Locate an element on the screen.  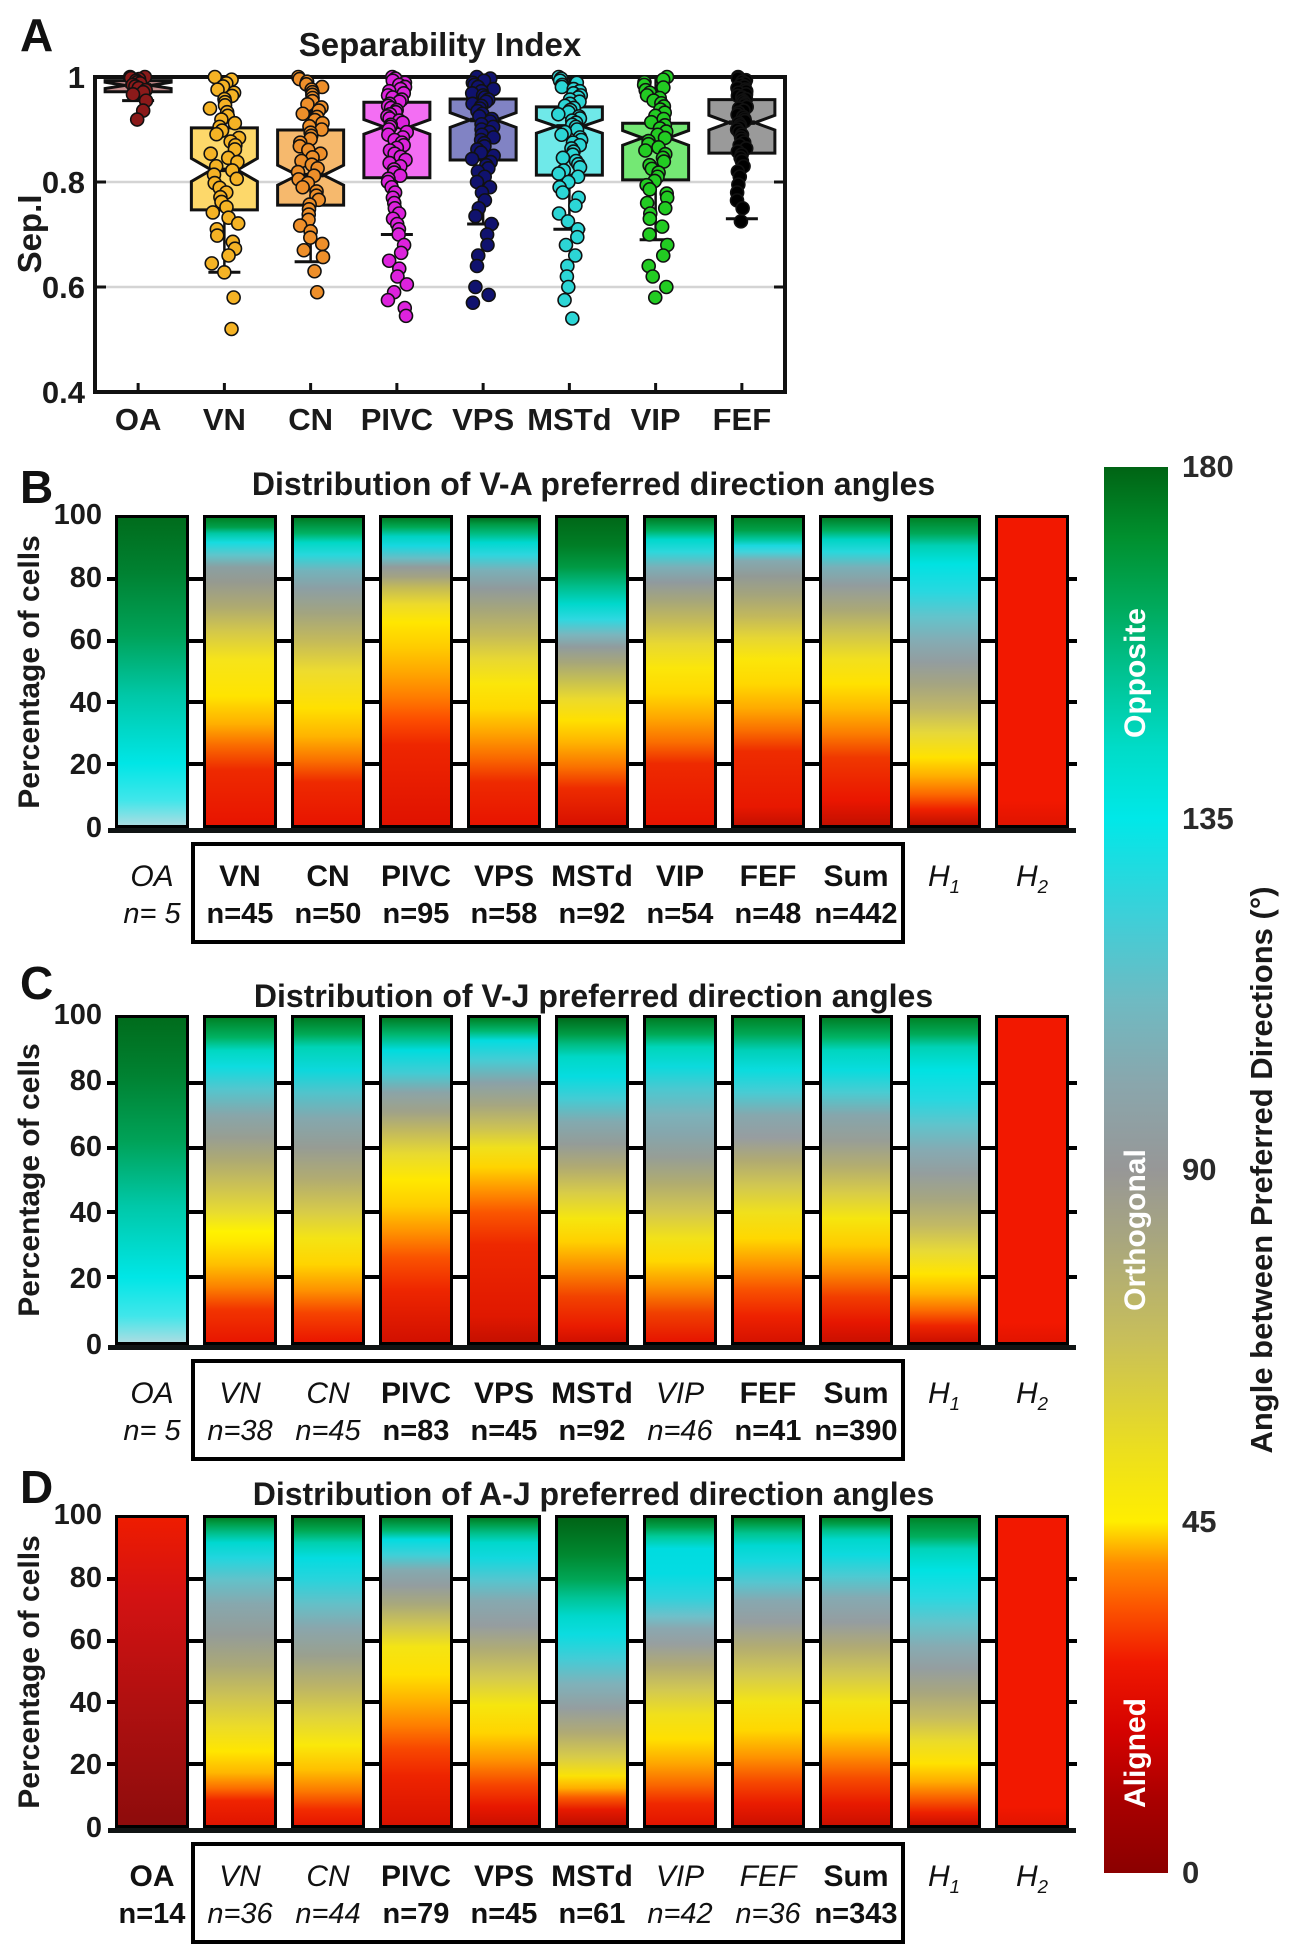
bar-name-label-VPS: VPS is located at coordinates (504, 1876).